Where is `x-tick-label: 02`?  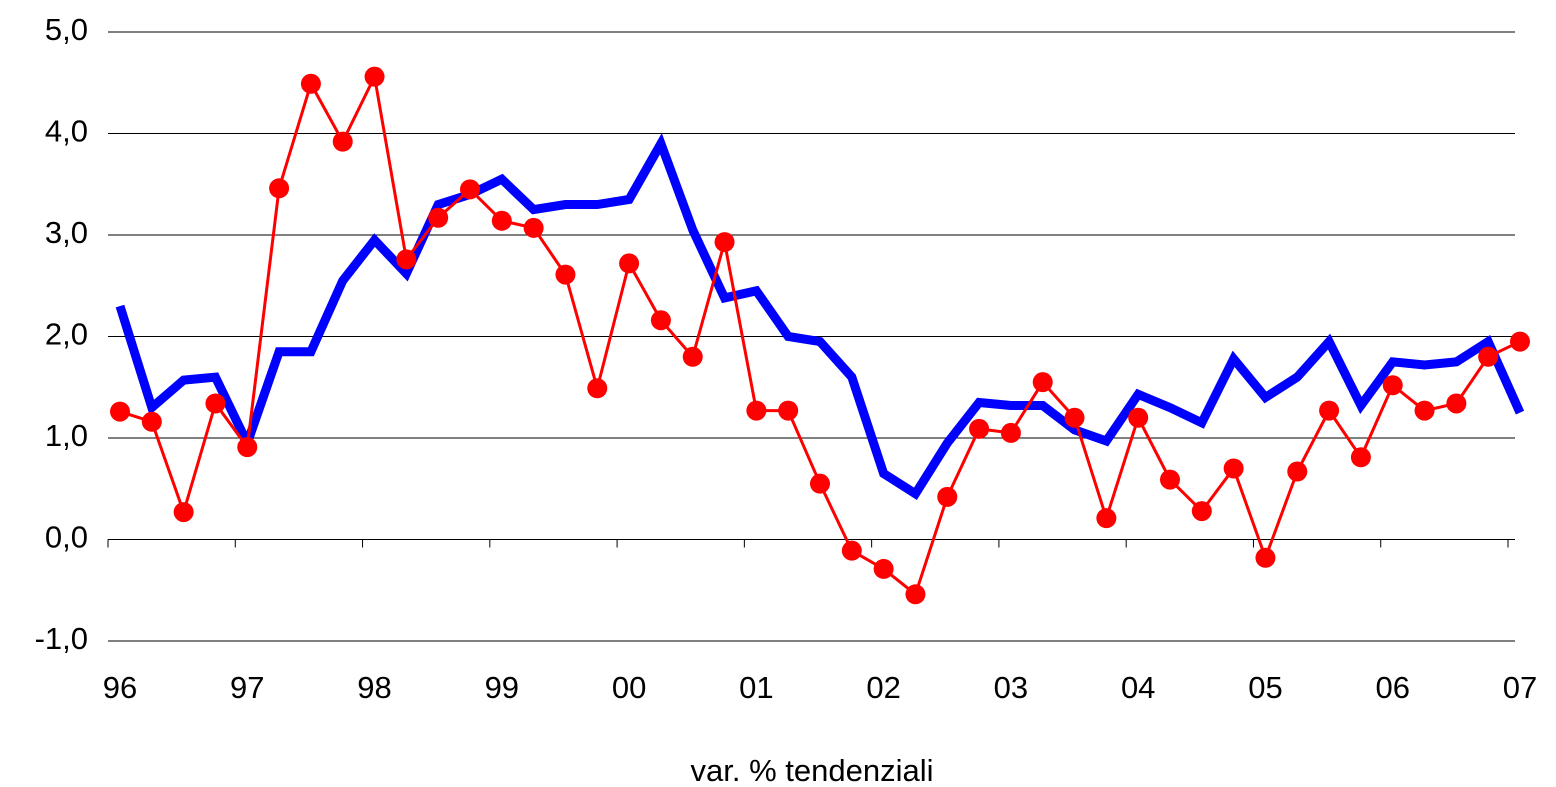
x-tick-label: 02 is located at coordinates (883, 687).